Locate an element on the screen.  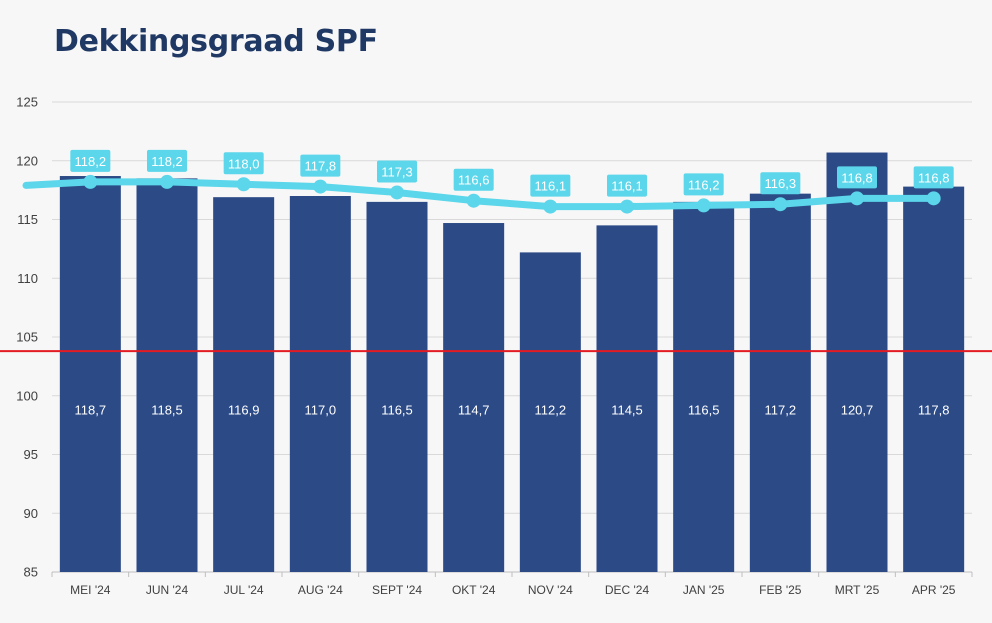
bar-value-label: 120,7 is located at coordinates (857, 410).